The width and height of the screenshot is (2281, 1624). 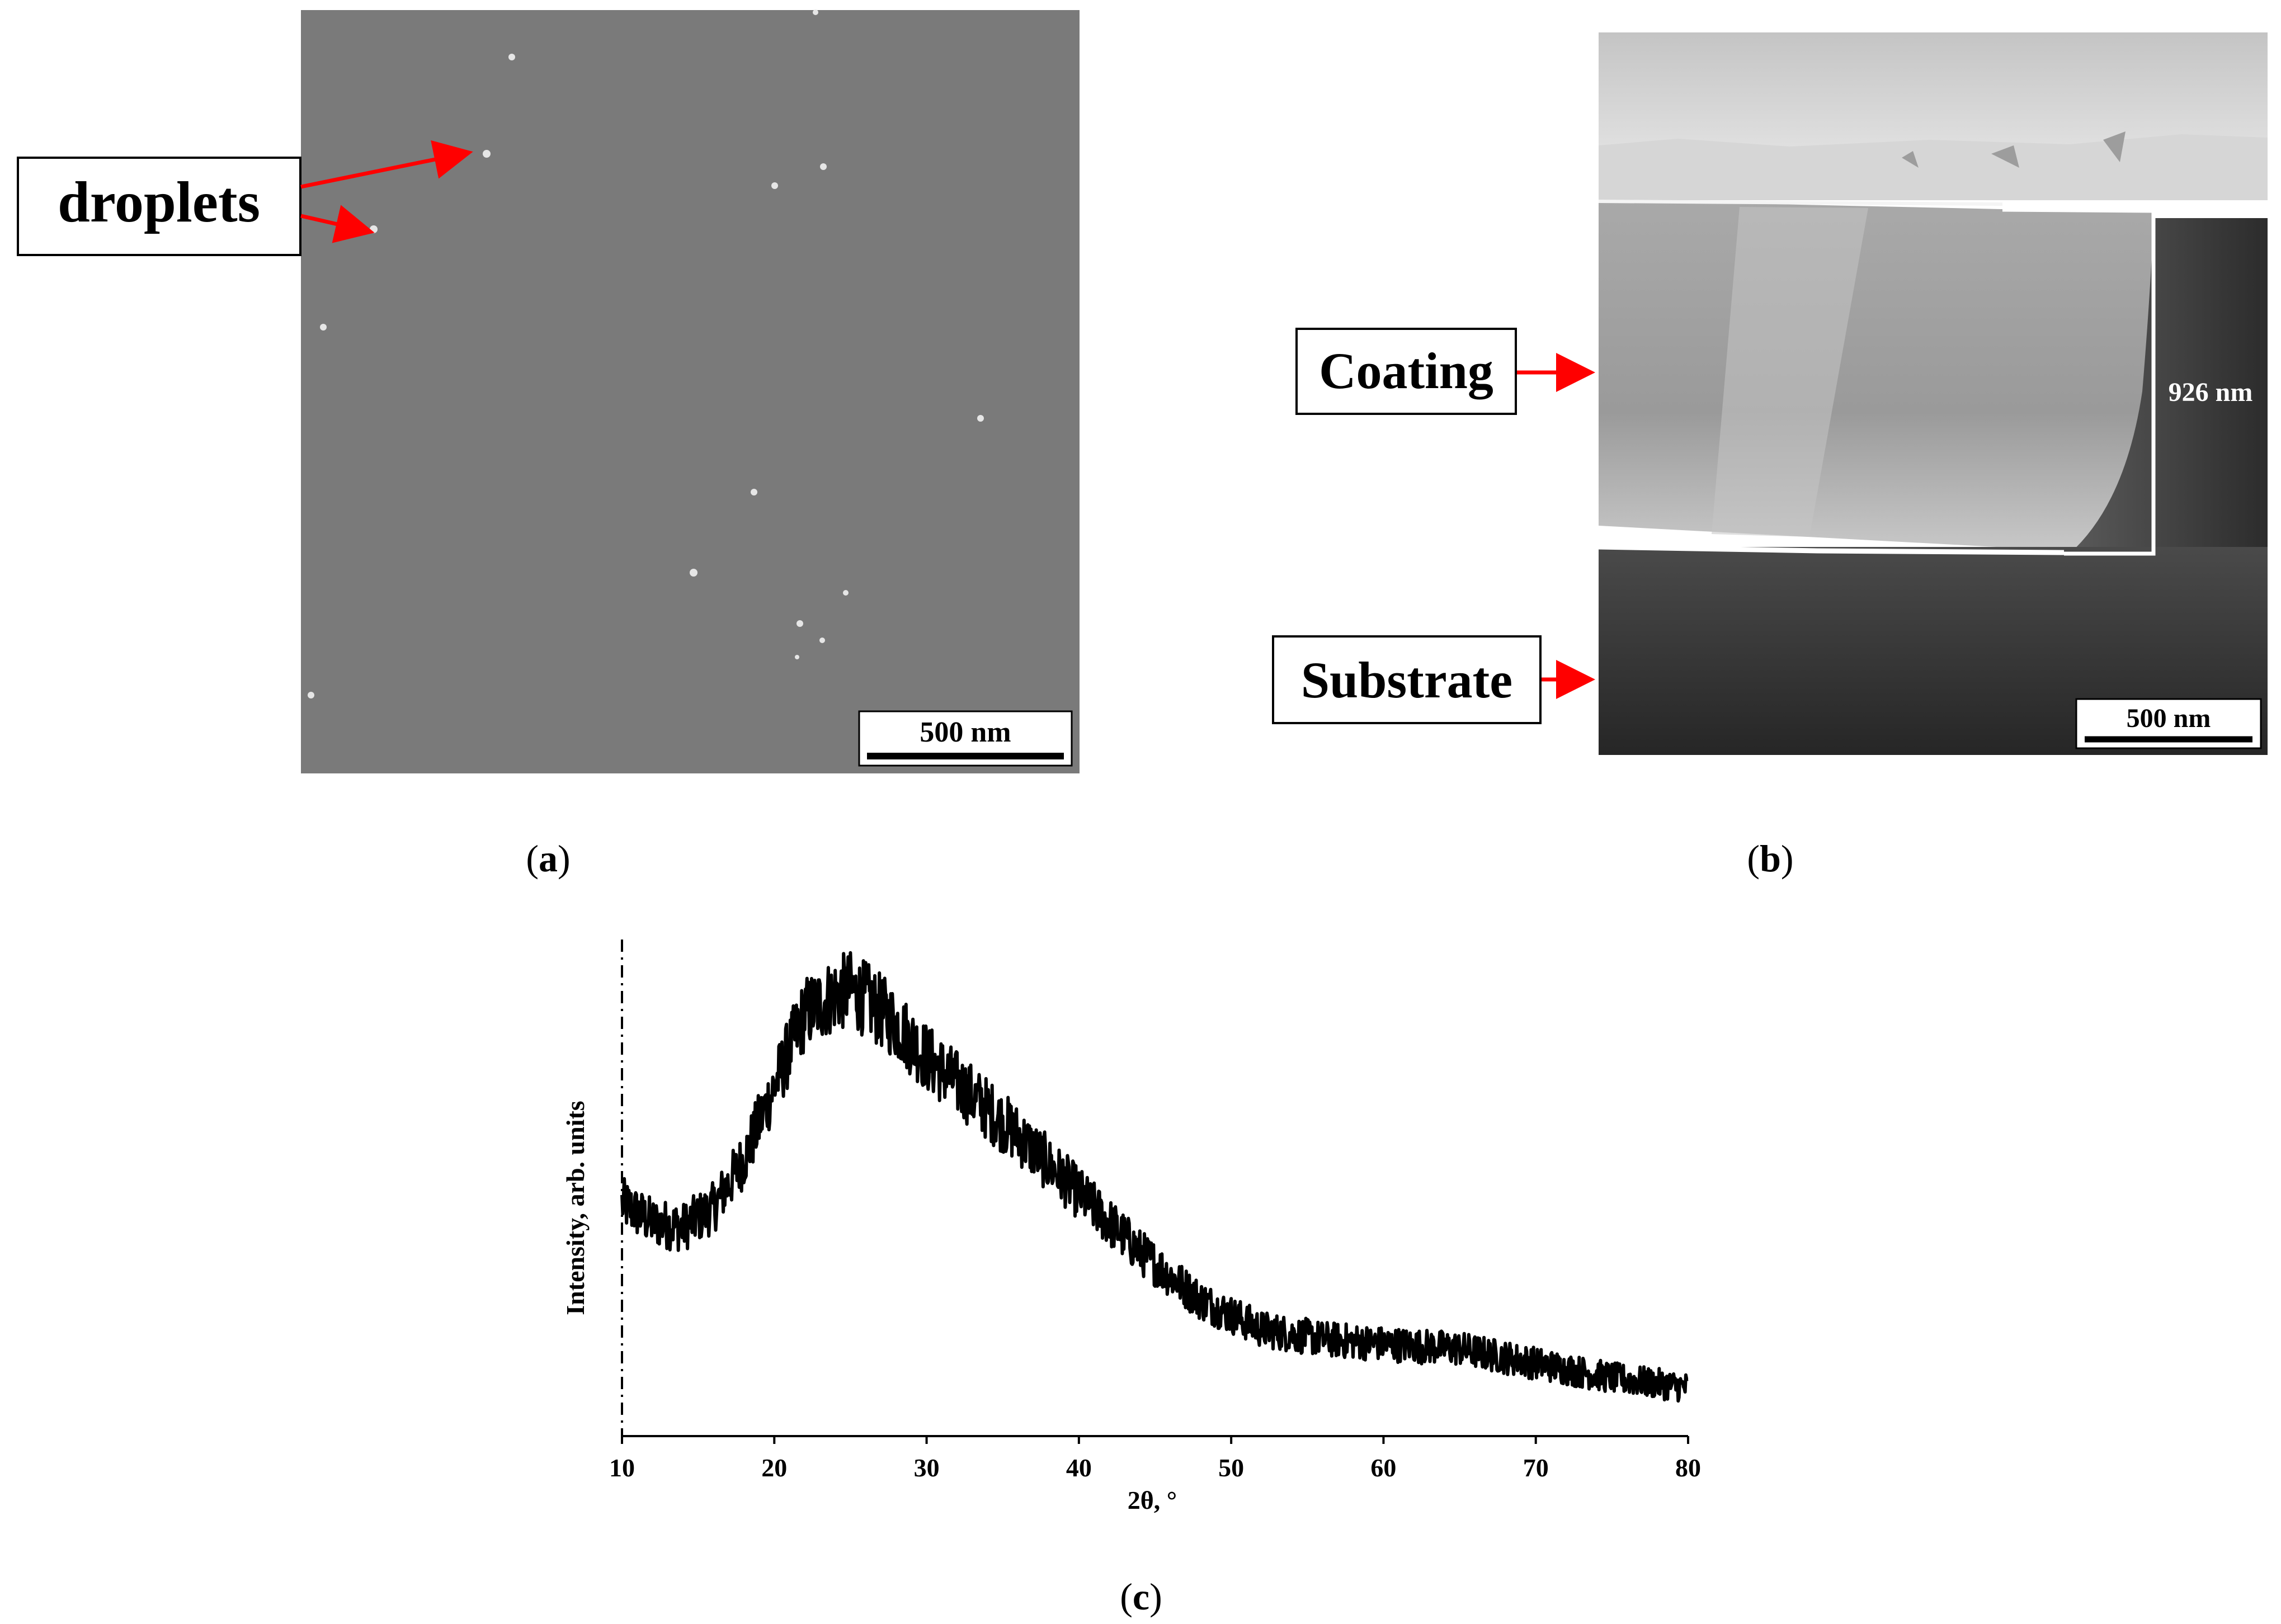 What do you see at coordinates (965, 732) in the screenshot?
I see `scalebar-a-label: 500 nm` at bounding box center [965, 732].